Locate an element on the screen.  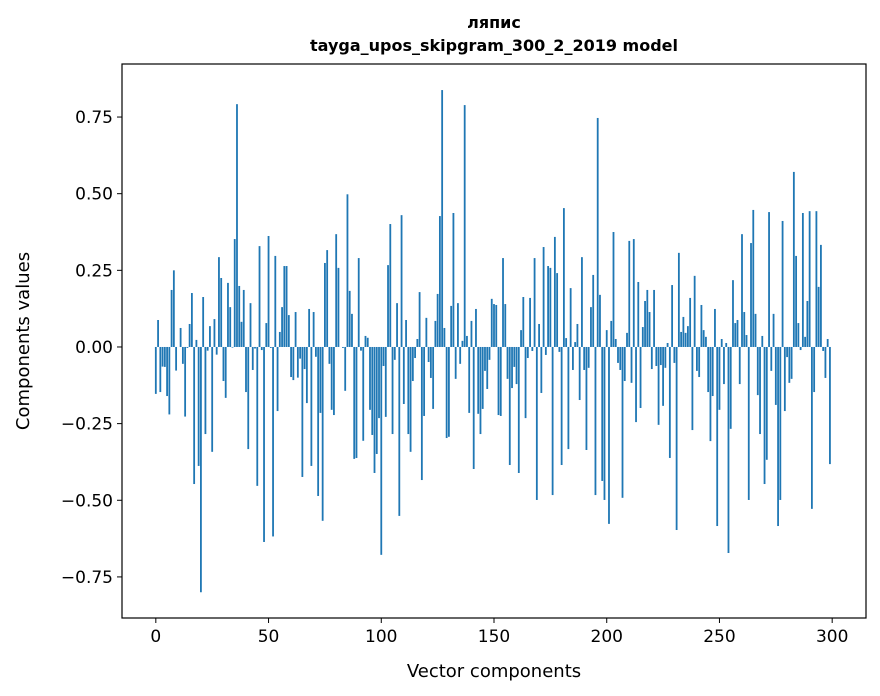
y-tick-label: 0.50 is located at coordinates (94, 195).